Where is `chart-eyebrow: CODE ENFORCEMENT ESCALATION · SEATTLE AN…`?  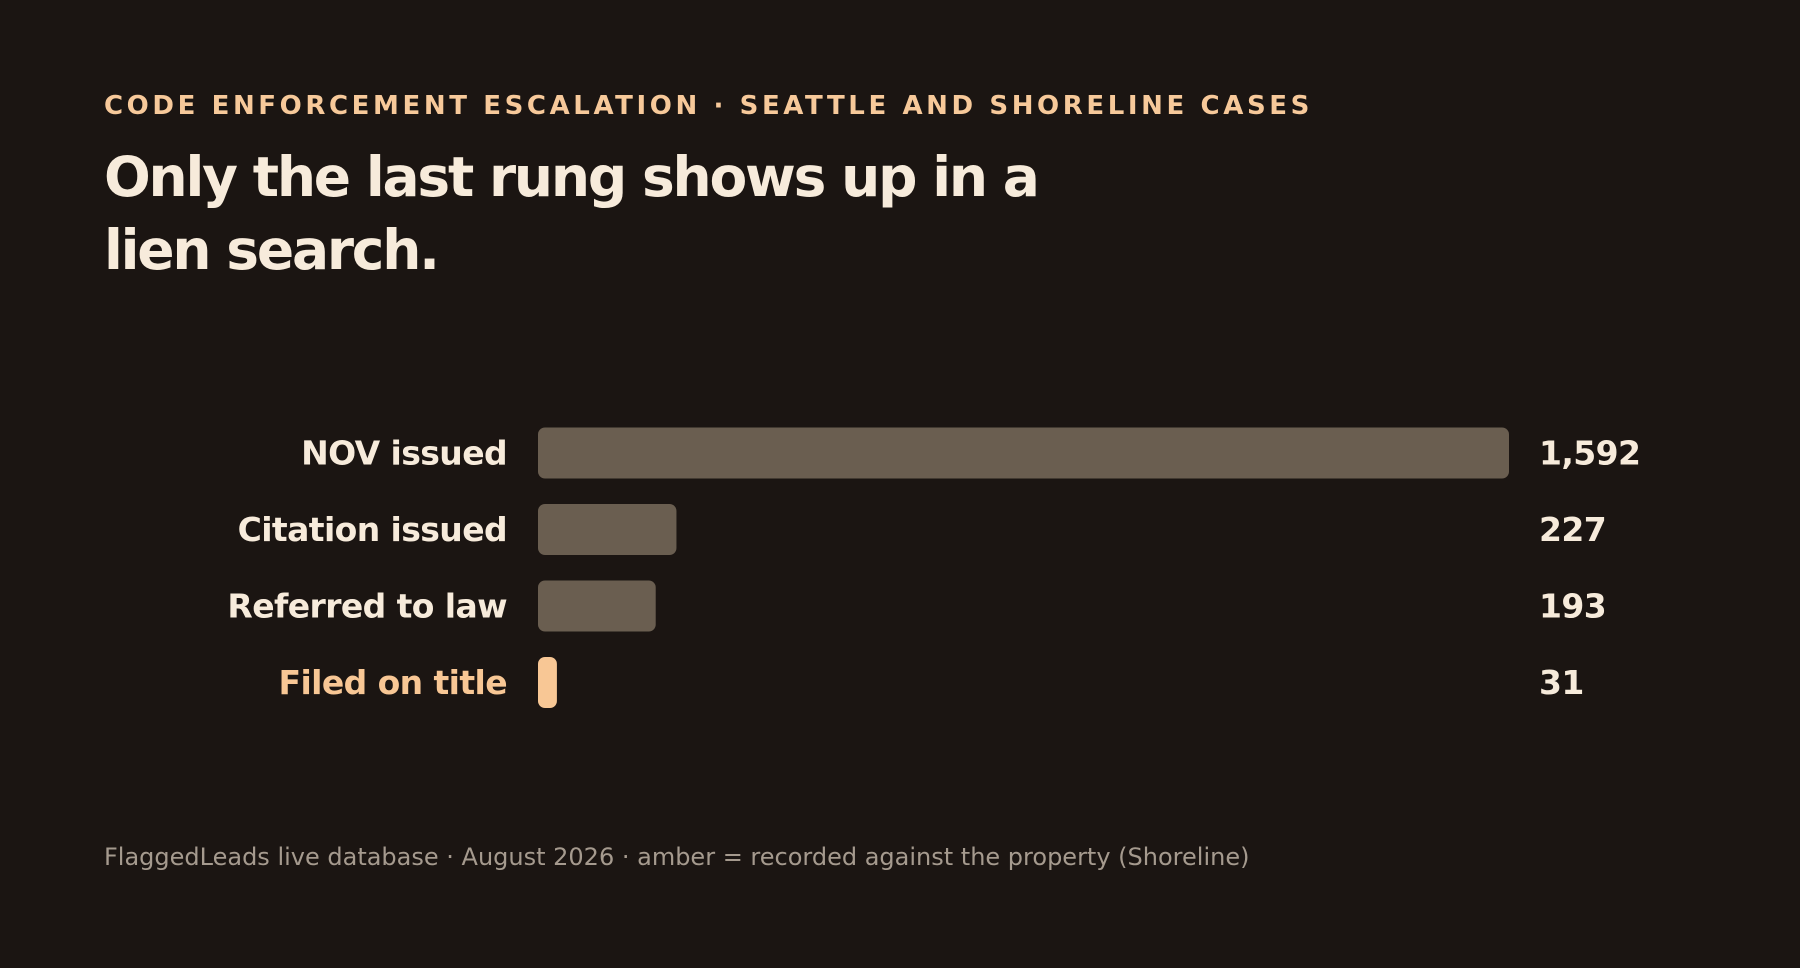
chart-eyebrow: CODE ENFORCEMENT ESCALATION · SEATTLE AN… is located at coordinates (708, 106).